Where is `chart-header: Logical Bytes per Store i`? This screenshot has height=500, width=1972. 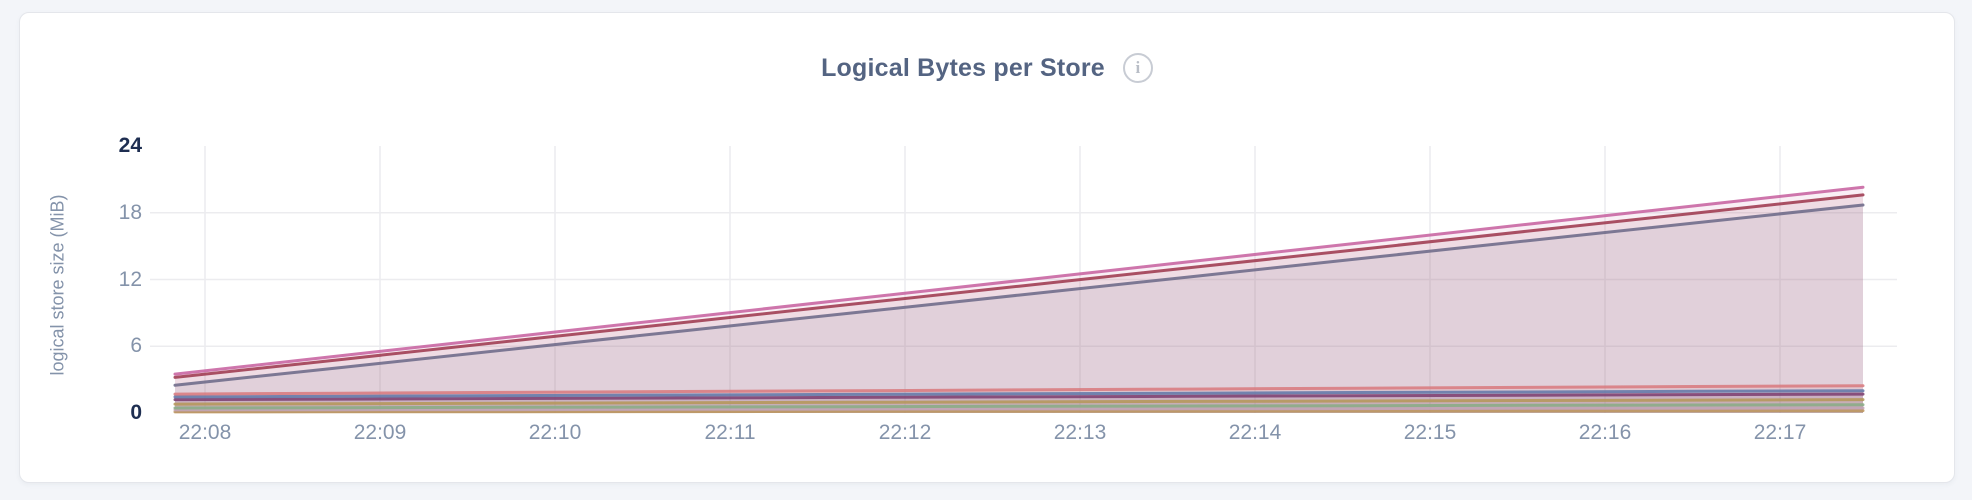 chart-header: Logical Bytes per Store i is located at coordinates (987, 68).